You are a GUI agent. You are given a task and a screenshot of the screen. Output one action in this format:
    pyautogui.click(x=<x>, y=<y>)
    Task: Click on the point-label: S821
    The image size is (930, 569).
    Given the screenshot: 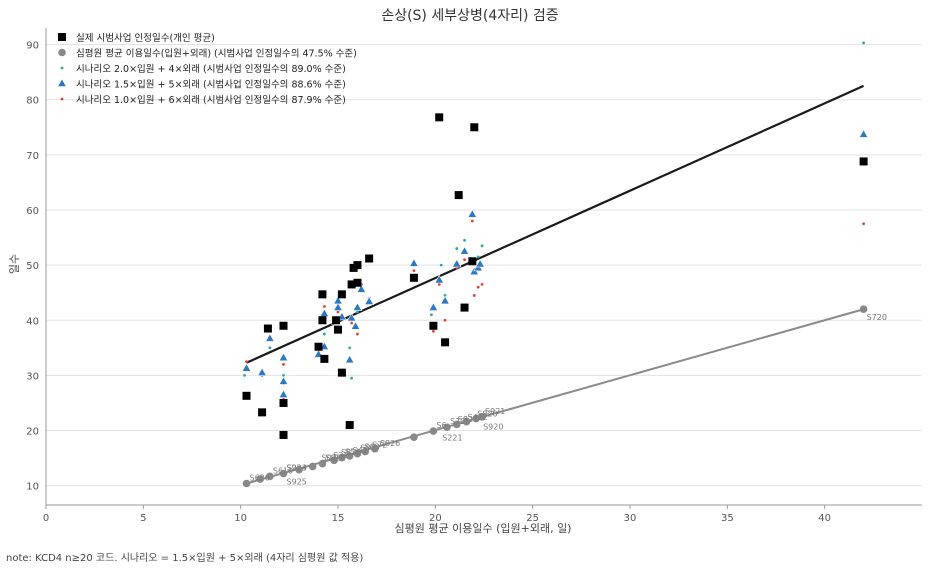 What is the action you would take?
    pyautogui.click(x=468, y=419)
    